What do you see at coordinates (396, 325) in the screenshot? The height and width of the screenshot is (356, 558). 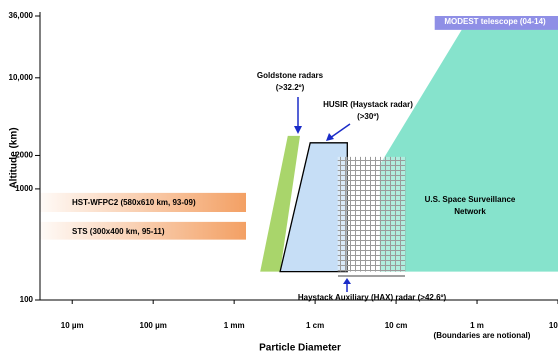 I see `x-tick-label: 10 cm` at bounding box center [396, 325].